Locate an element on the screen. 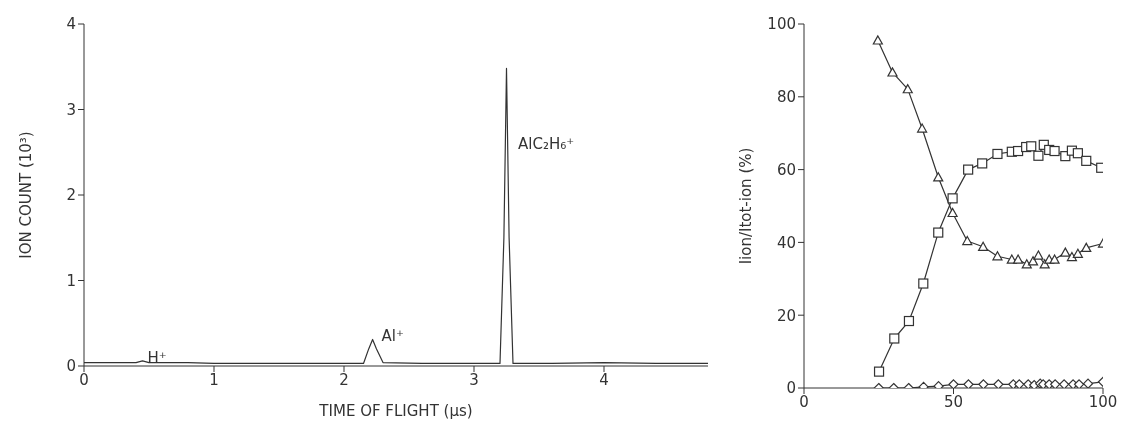 Image resolution: width=1135 pixels, height=440 pixels. x-tick-label: 3 is located at coordinates (474, 379).